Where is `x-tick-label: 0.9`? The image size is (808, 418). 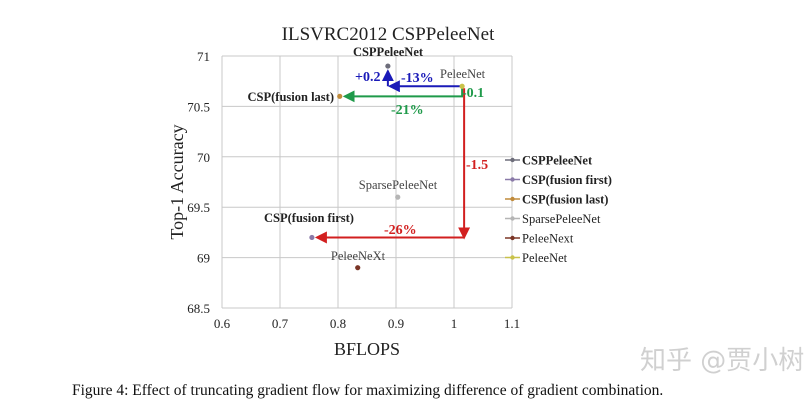 x-tick-label: 0.9 is located at coordinates (396, 323).